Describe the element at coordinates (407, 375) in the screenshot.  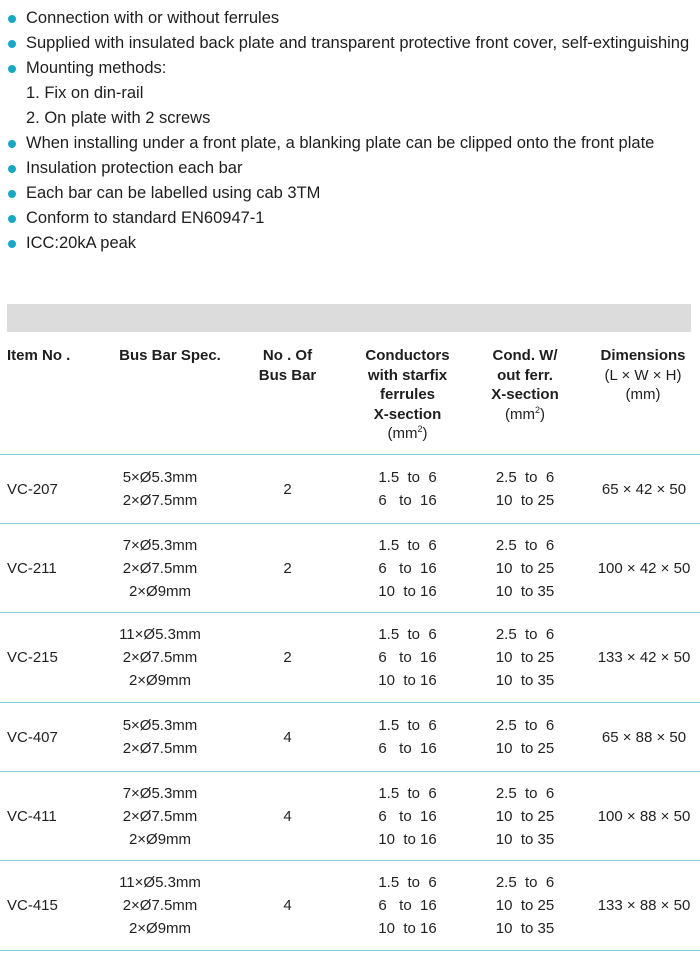
I see `header-cond1-line2: with starfix` at that location.